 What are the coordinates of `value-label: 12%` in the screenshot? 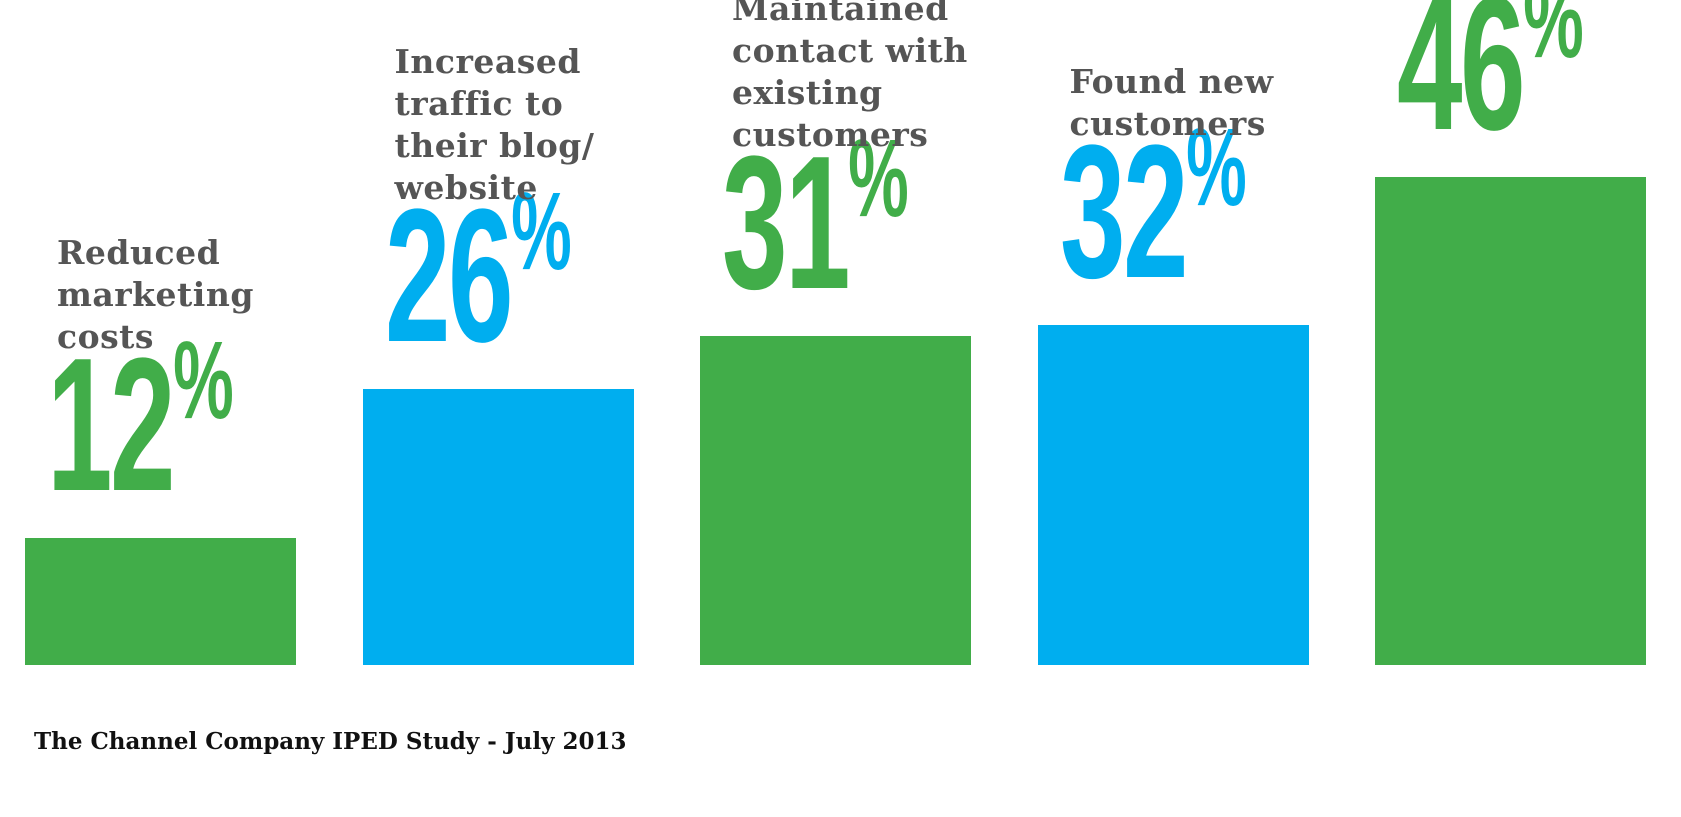 It's located at (140, 424).